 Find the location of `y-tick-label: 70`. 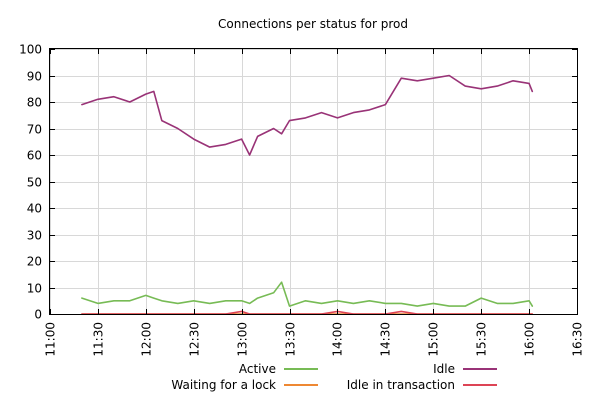

y-tick-label: 70 is located at coordinates (34, 130).